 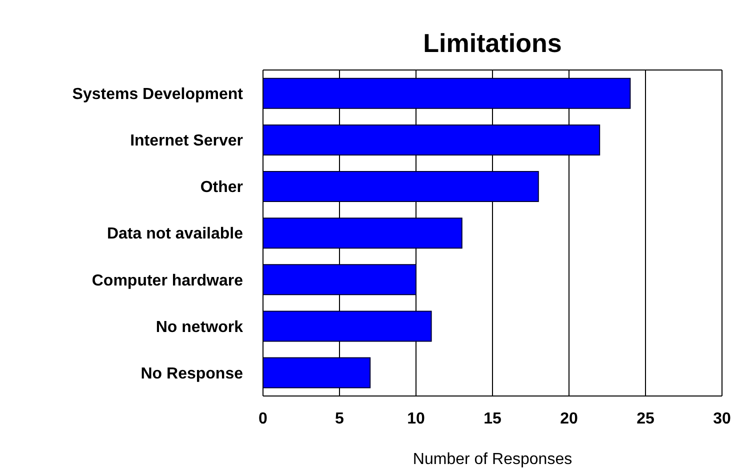 I want to click on x-tick-label: 5, so click(x=339, y=419).